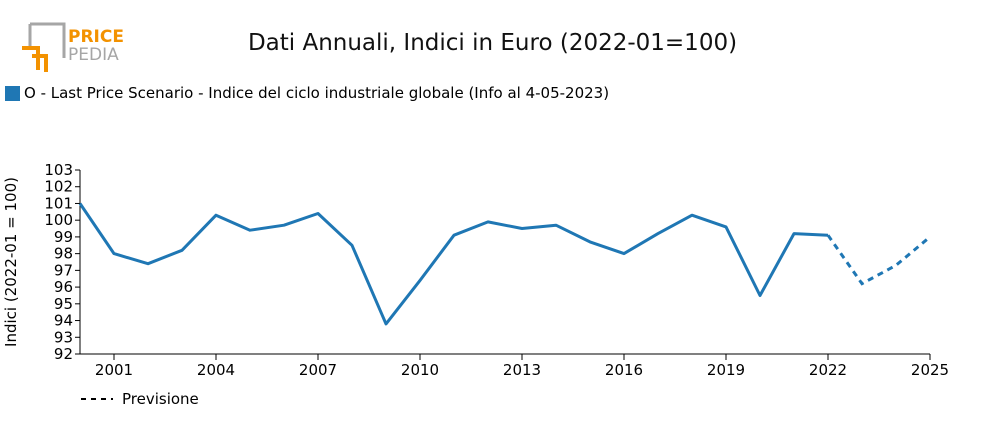  What do you see at coordinates (726, 370) in the screenshot?
I see `x-tick-label: 2019` at bounding box center [726, 370].